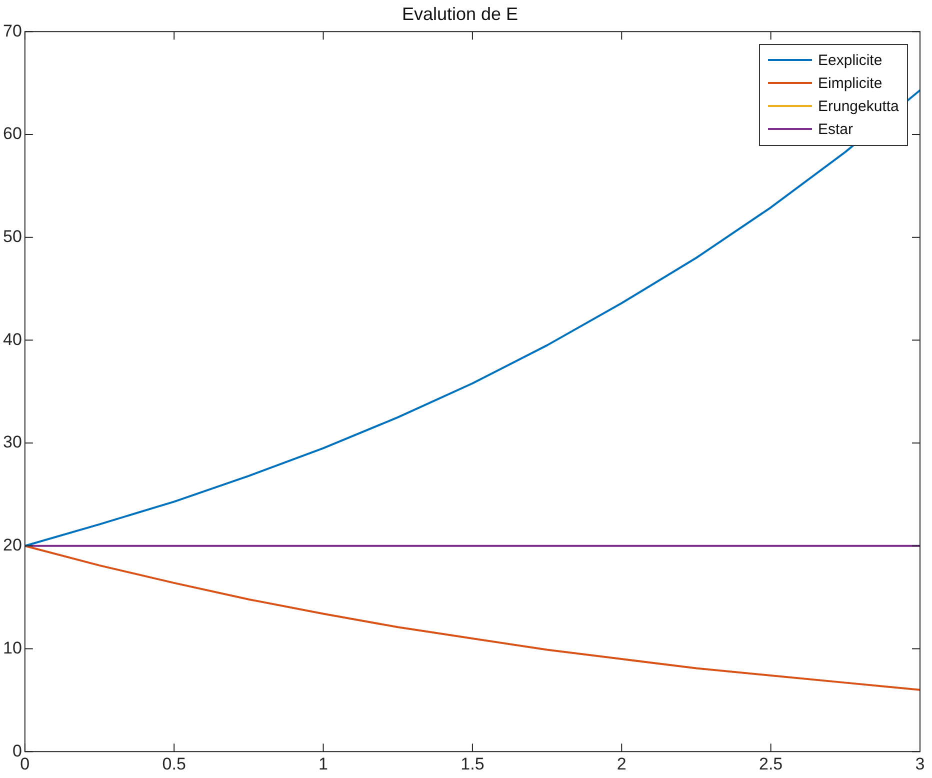 Image resolution: width=932 pixels, height=778 pixels. What do you see at coordinates (12, 545) in the screenshot?
I see `y-tick-label: 20` at bounding box center [12, 545].